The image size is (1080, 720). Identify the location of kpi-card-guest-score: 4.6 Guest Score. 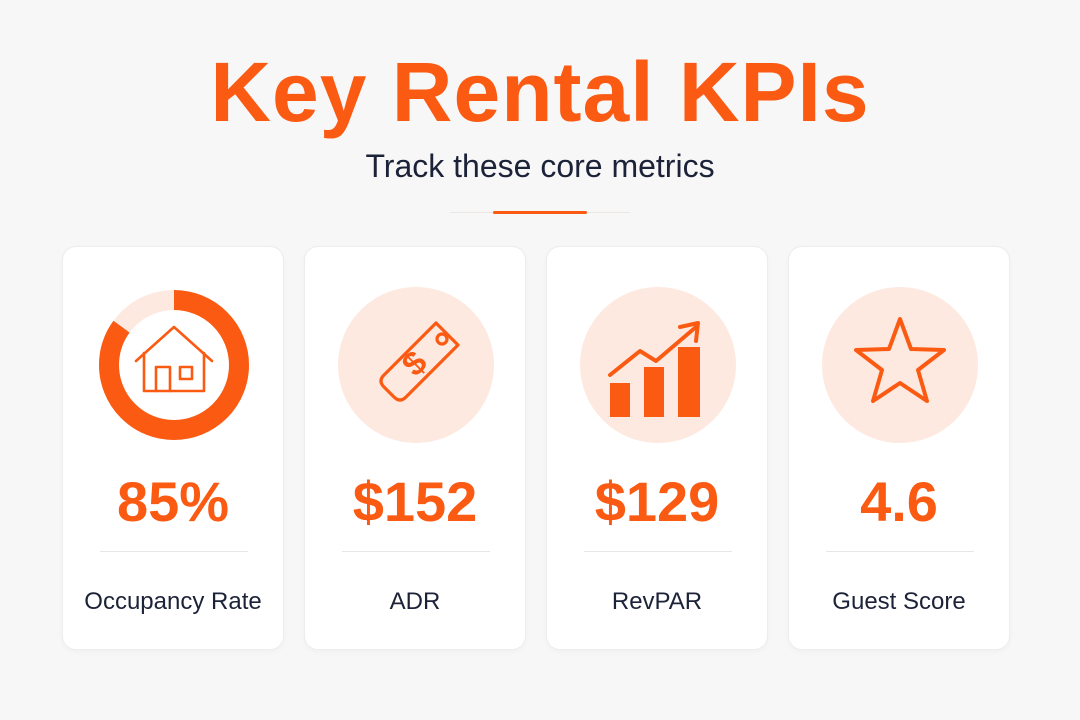
(899, 448).